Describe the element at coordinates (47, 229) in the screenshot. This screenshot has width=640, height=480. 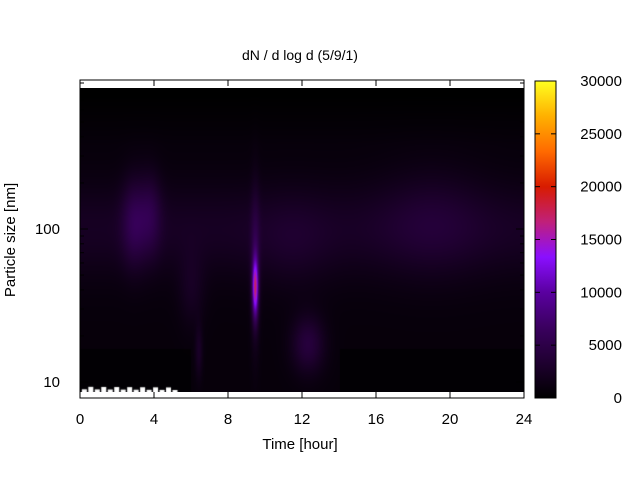
I see `y-tick-label: 100` at that location.